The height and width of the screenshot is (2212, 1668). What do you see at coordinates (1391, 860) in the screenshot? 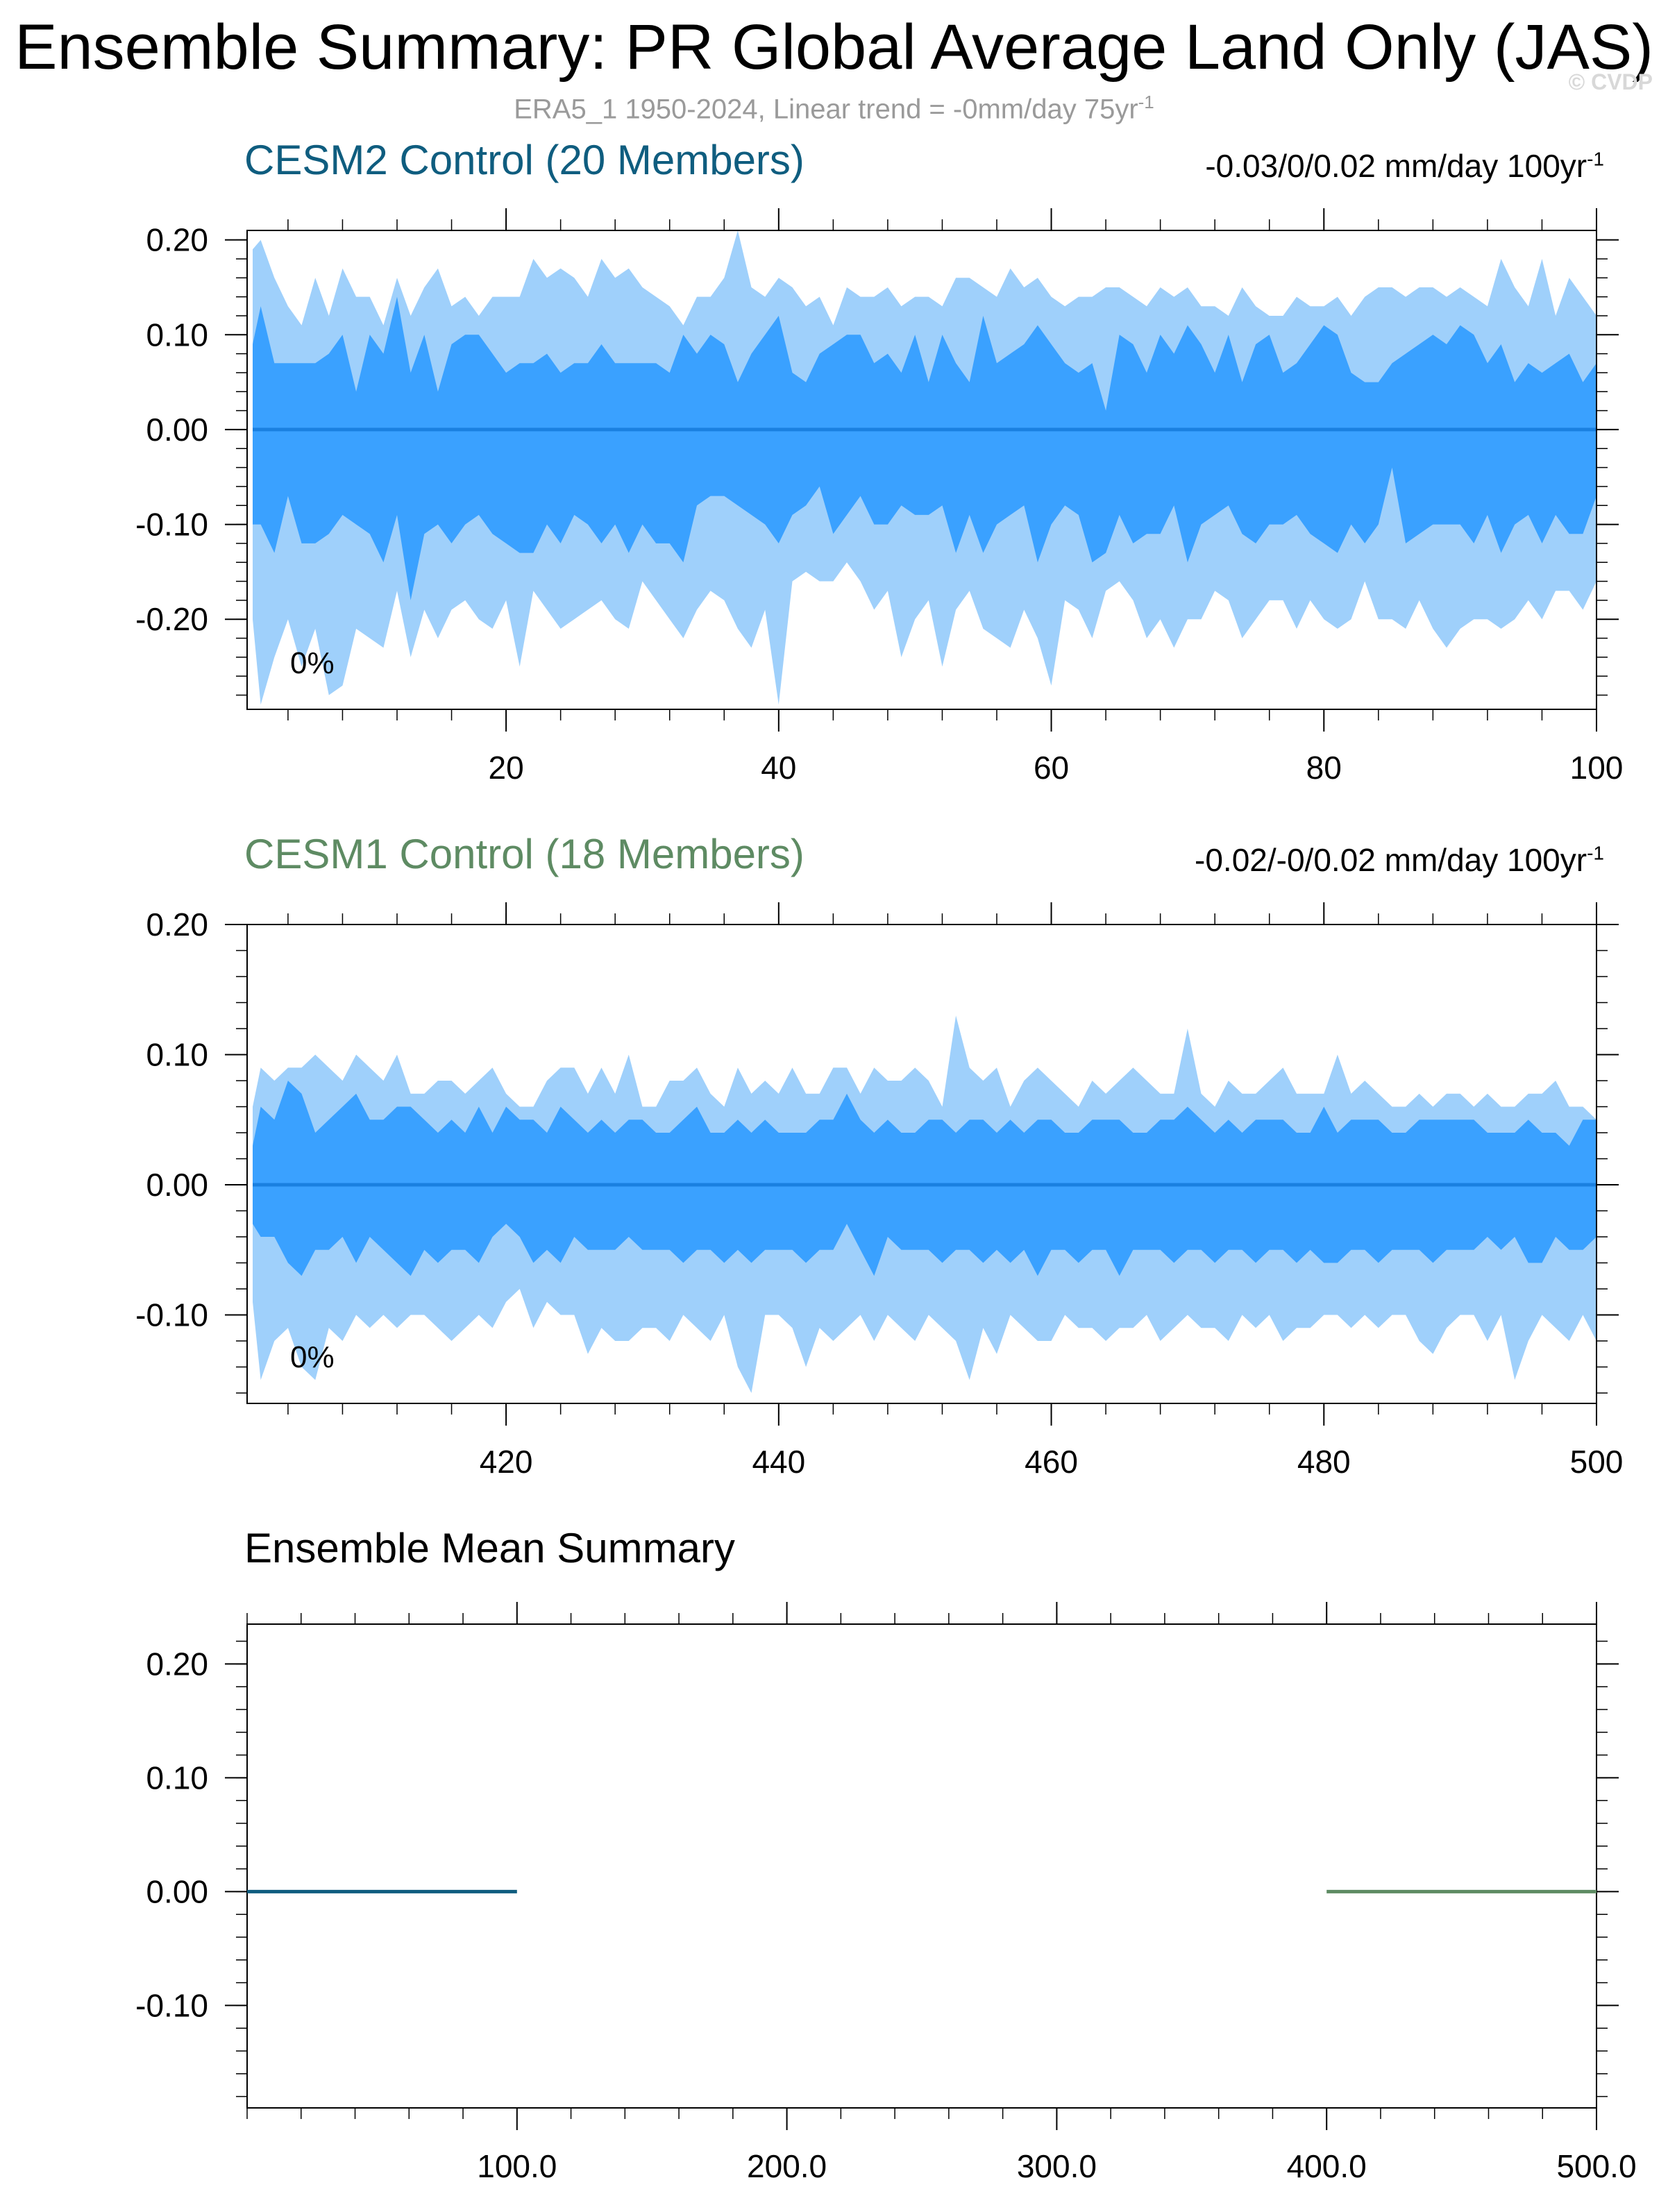
I see `panel2-stat-text: -0.02/-0/0.02 mm/day 100yr` at bounding box center [1391, 860].